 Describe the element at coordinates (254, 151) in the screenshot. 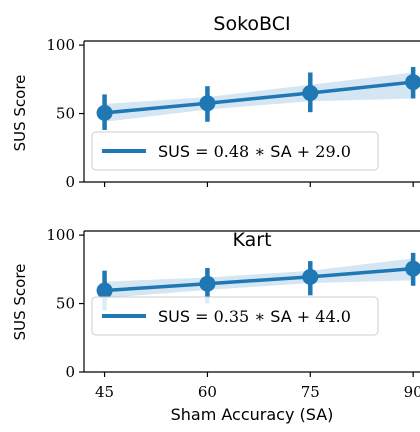

I see `legend-entry: SUS = 0.48 ∗ SA + 29.0` at that location.